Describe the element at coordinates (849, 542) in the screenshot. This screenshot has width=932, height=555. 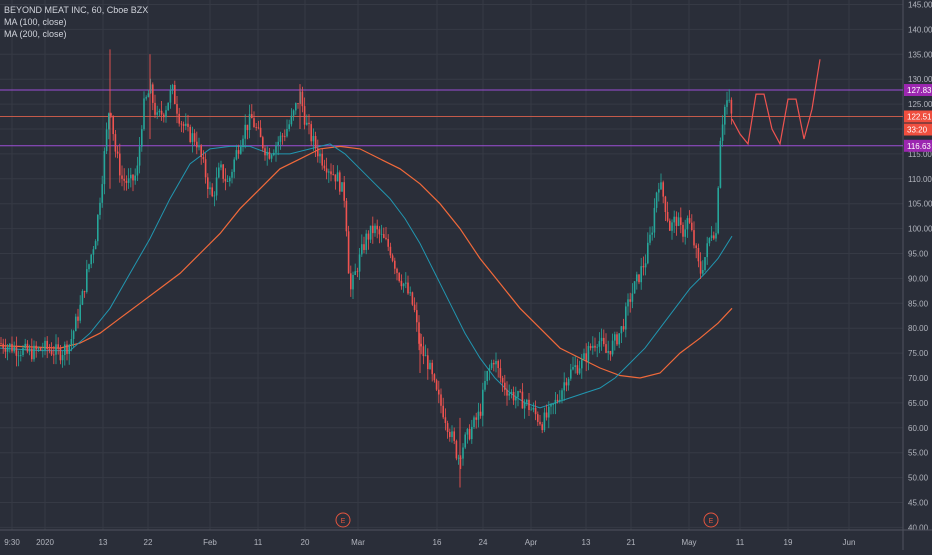
I see `time-axis-label: Jun` at that location.